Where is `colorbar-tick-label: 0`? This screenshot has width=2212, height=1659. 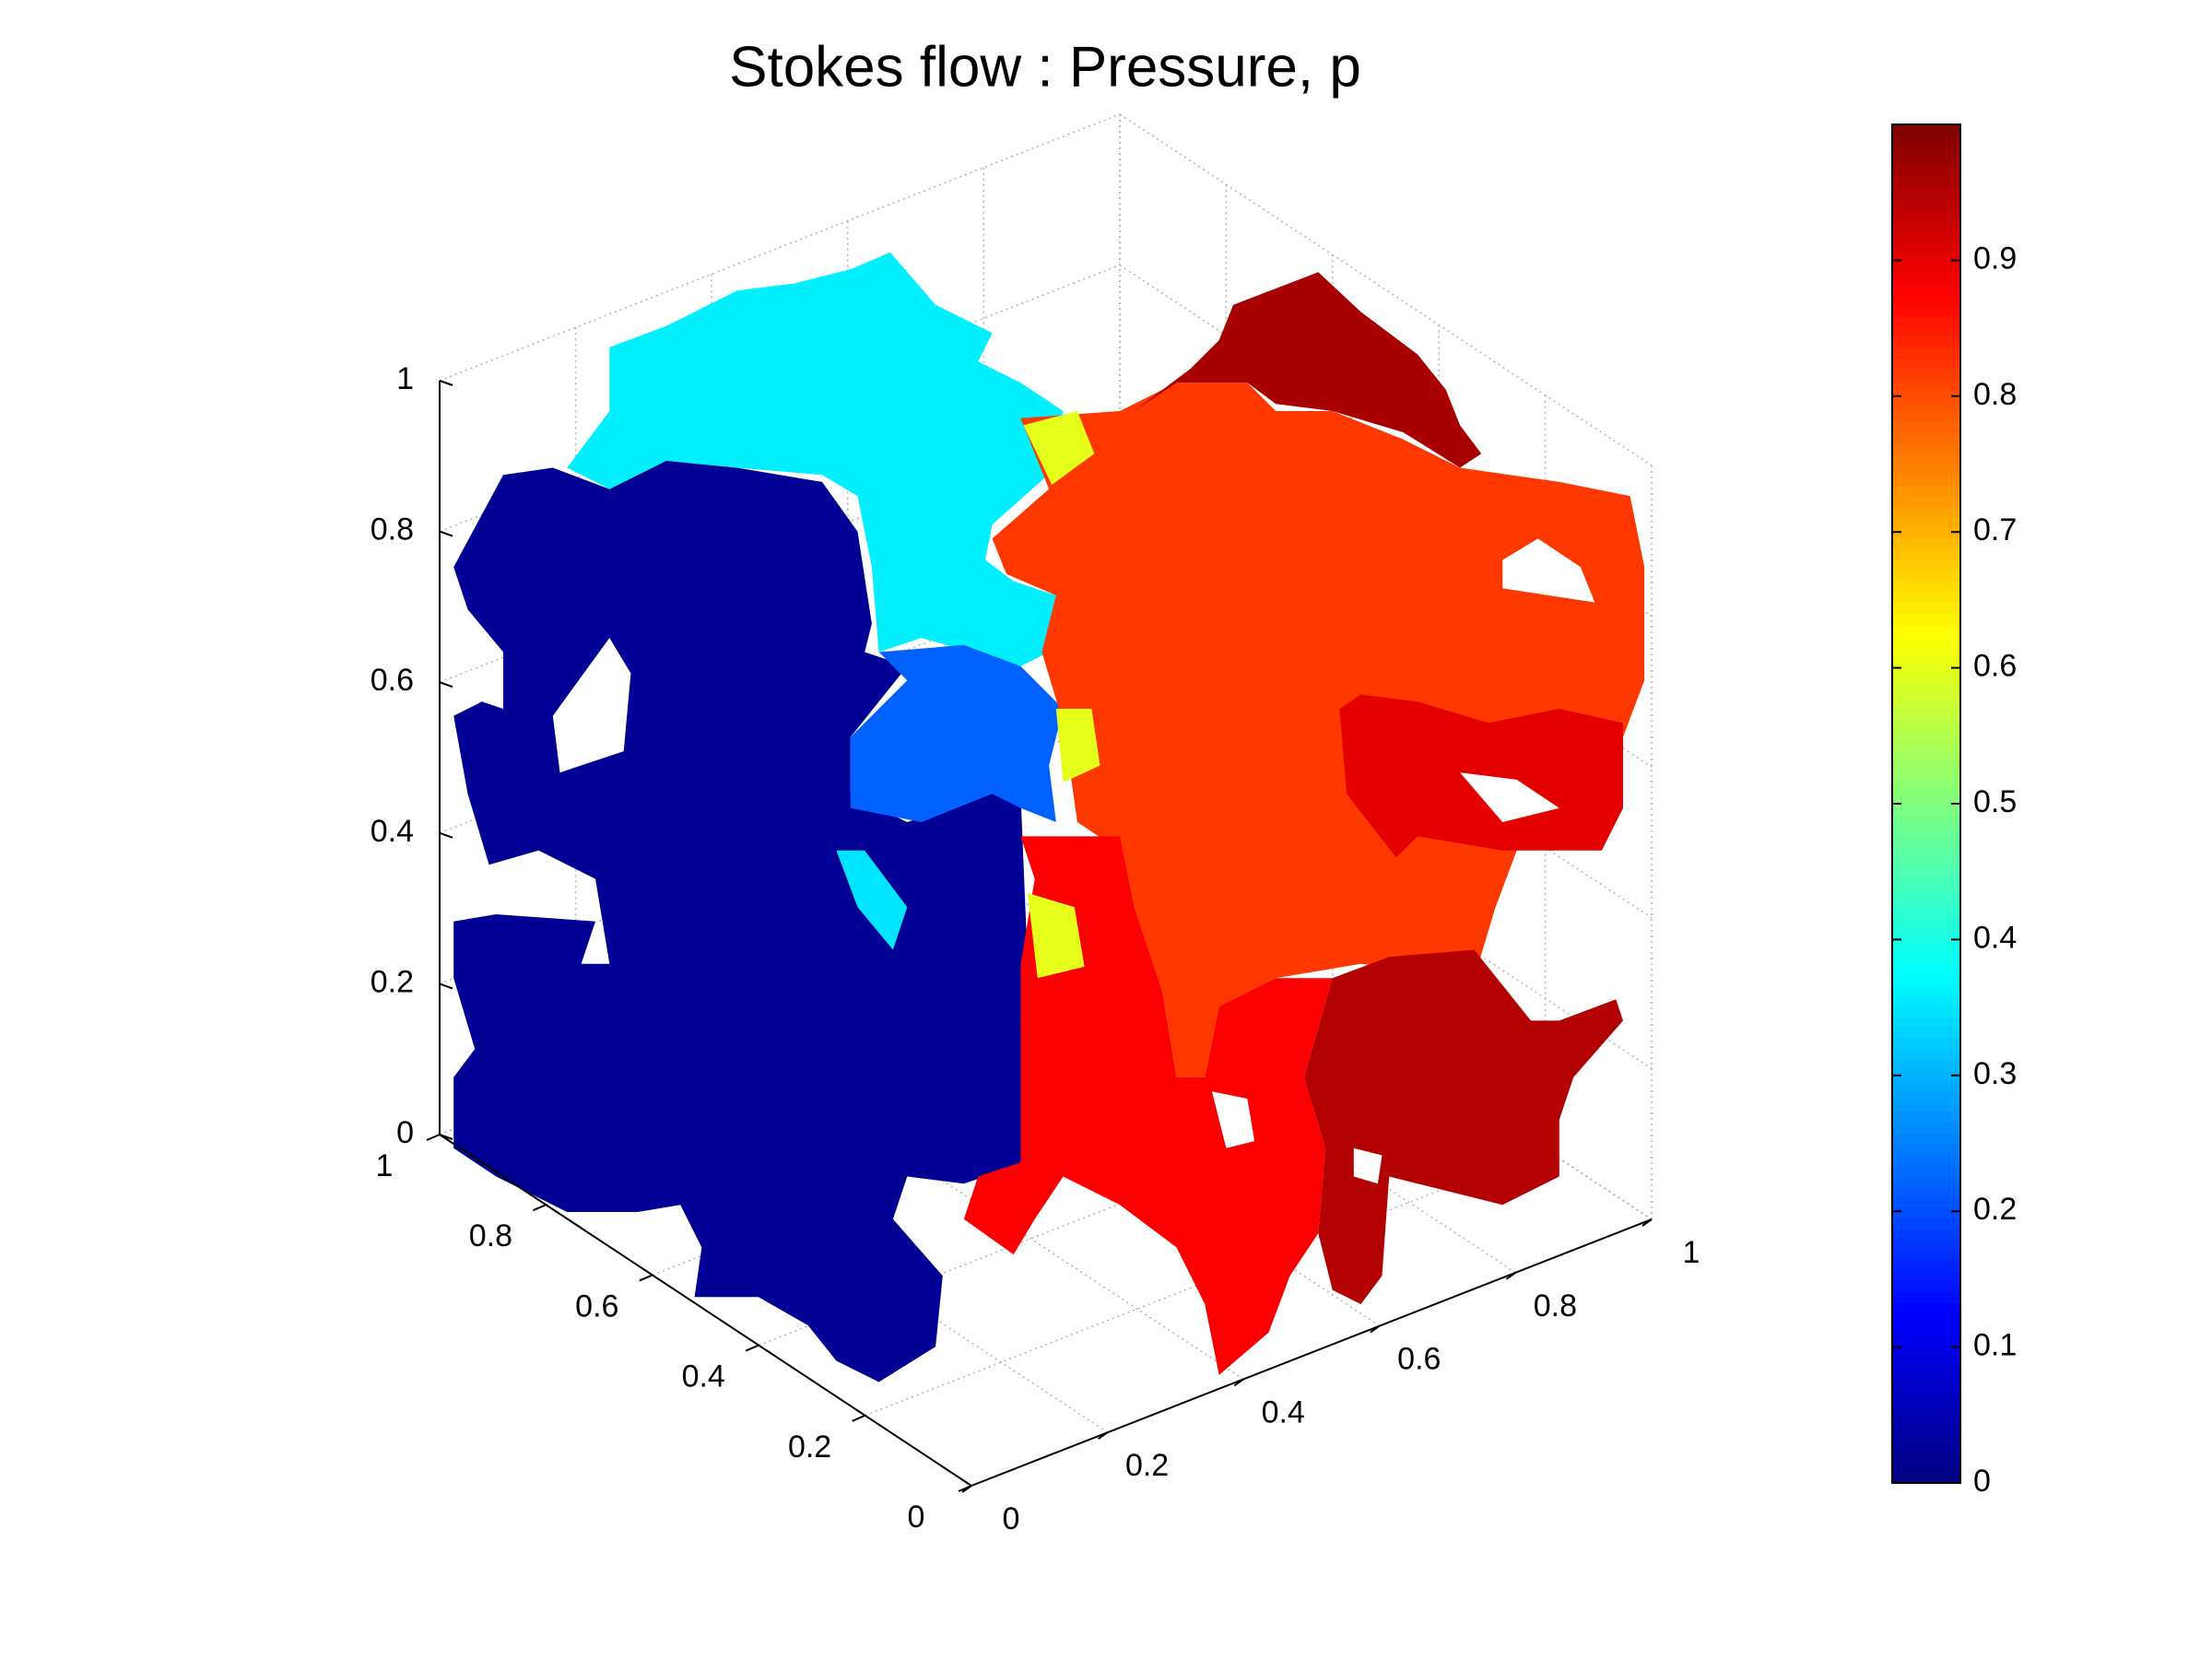
colorbar-tick-label: 0 is located at coordinates (1982, 1481).